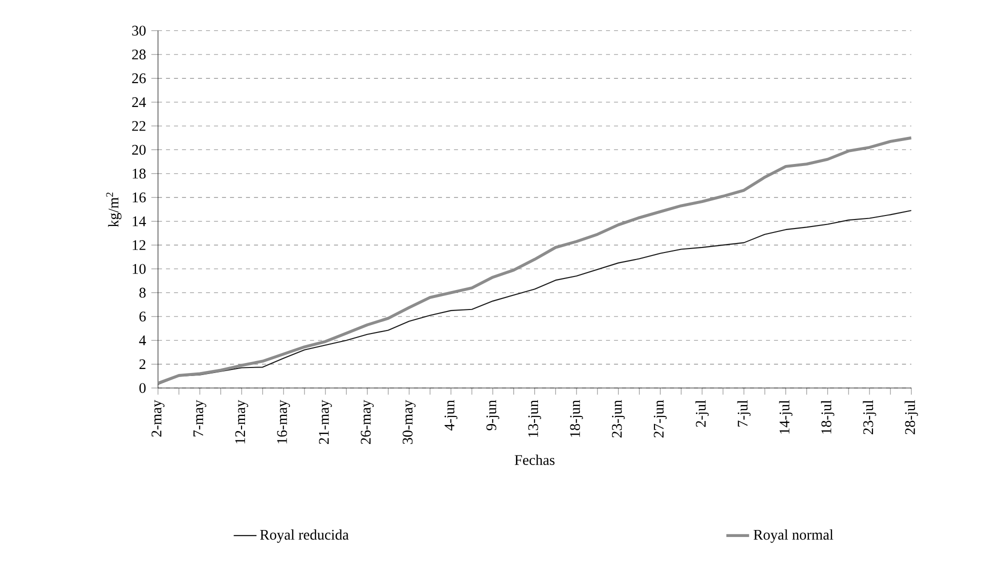 The height and width of the screenshot is (568, 984). Describe the element at coordinates (139, 126) in the screenshot. I see `y-tick-label: 22` at that location.